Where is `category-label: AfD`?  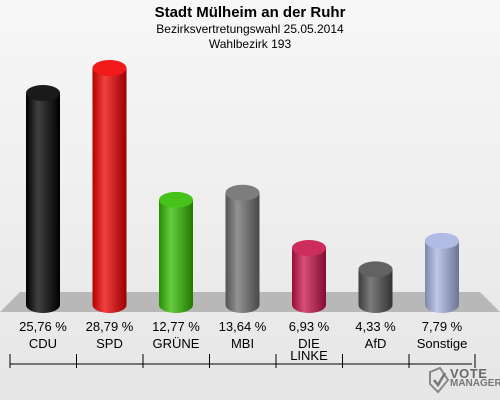
category-label: AfD is located at coordinates (376, 343).